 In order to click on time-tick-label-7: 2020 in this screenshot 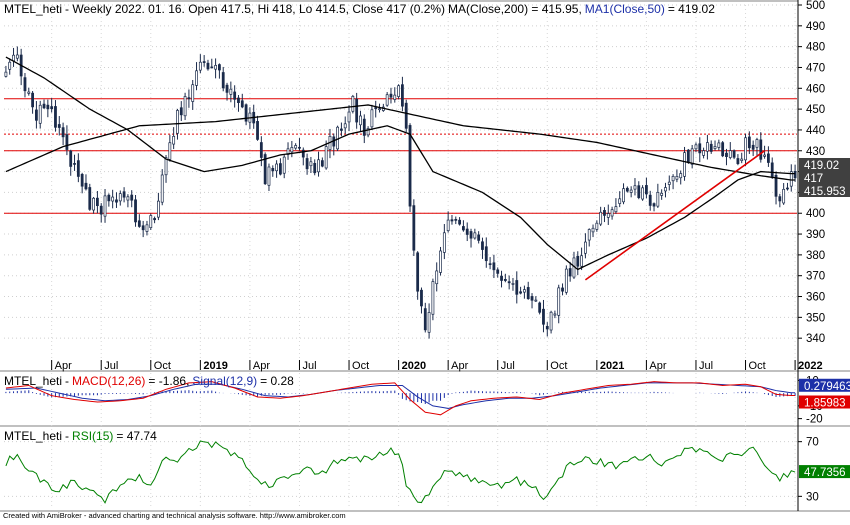, I will do `click(414, 366)`.